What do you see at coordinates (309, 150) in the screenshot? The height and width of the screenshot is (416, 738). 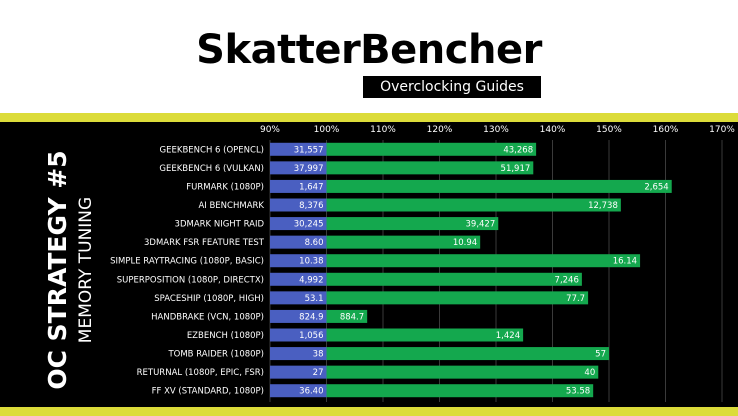 I see `baseline-value-label: 31,557` at bounding box center [309, 150].